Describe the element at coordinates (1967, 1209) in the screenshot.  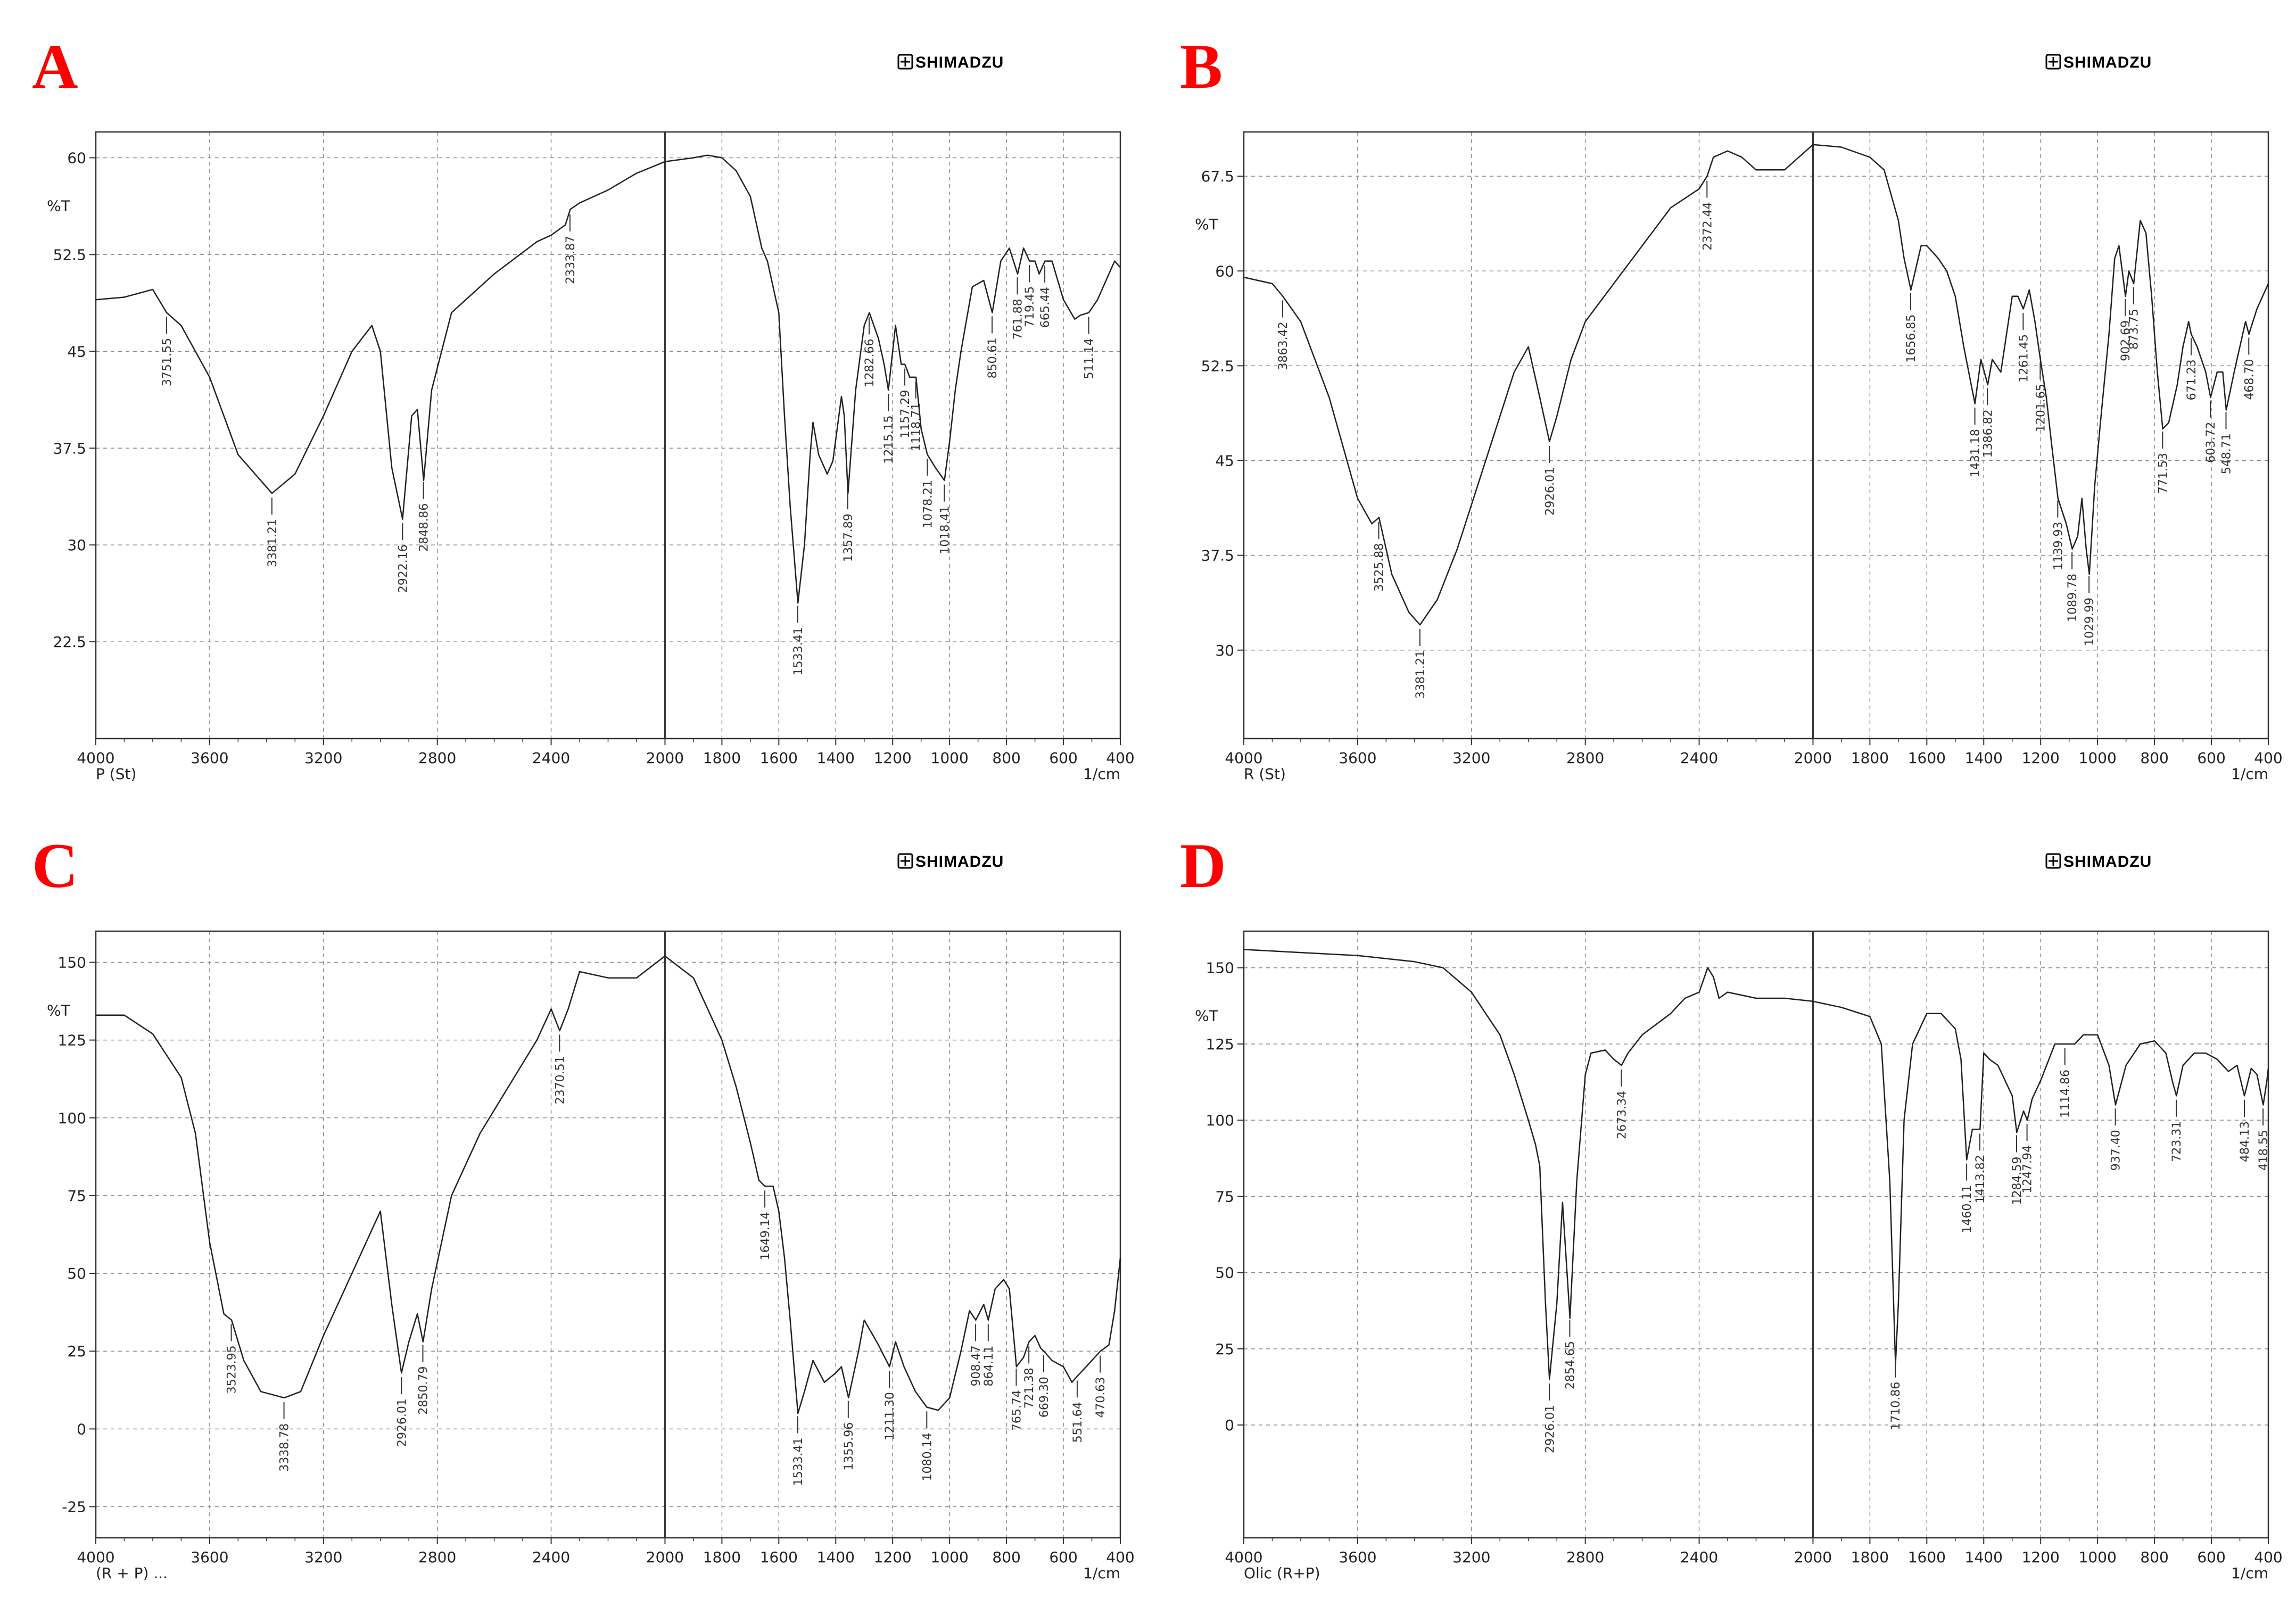
I see `peak-label: 1460.11` at that location.